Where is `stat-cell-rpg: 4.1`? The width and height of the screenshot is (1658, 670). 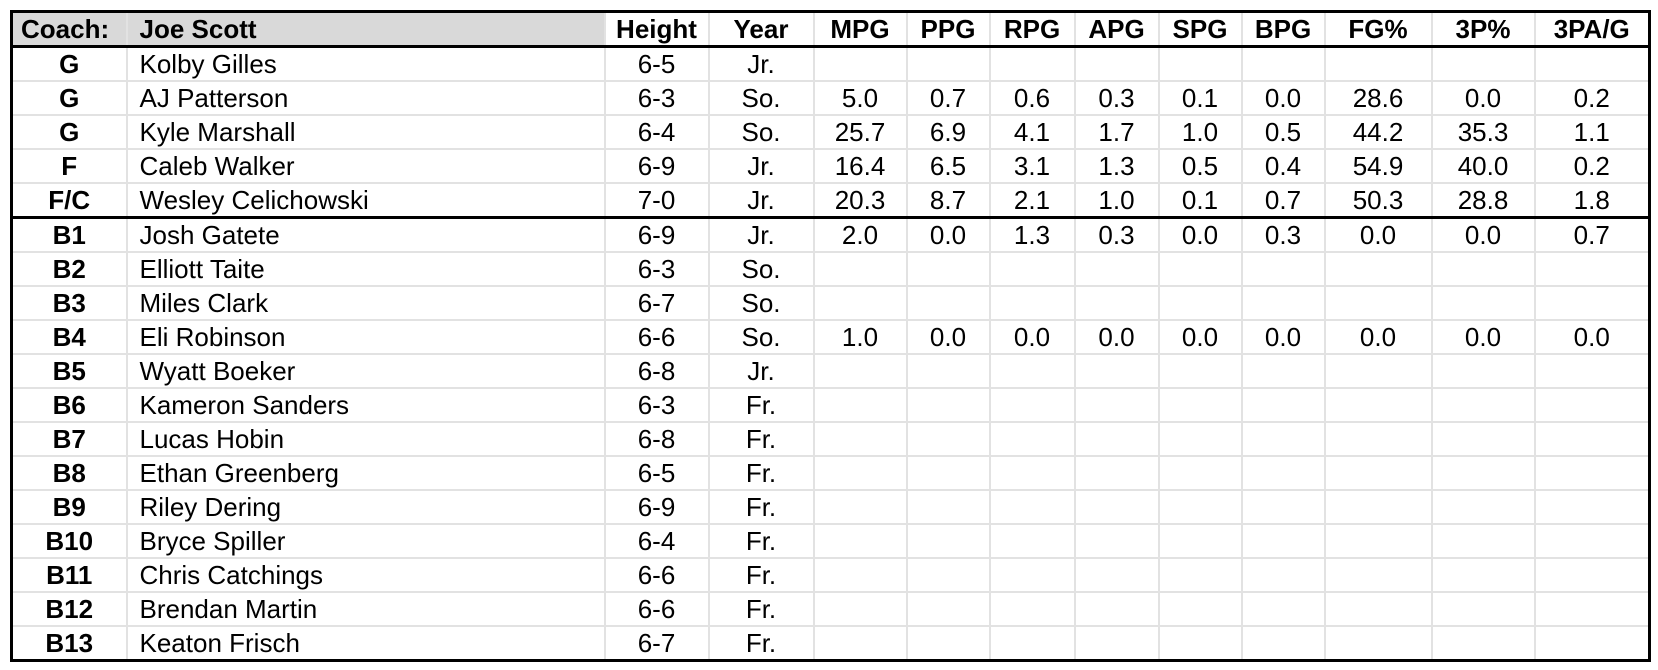 stat-cell-rpg: 4.1 is located at coordinates (1032, 132).